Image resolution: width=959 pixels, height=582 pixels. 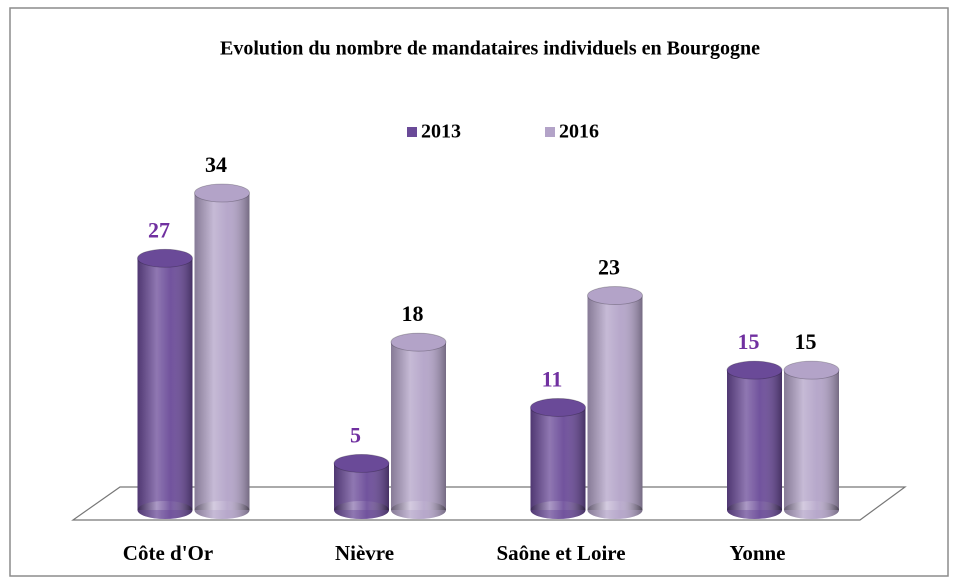 What do you see at coordinates (489, 503) in the screenshot?
I see `floor` at bounding box center [489, 503].